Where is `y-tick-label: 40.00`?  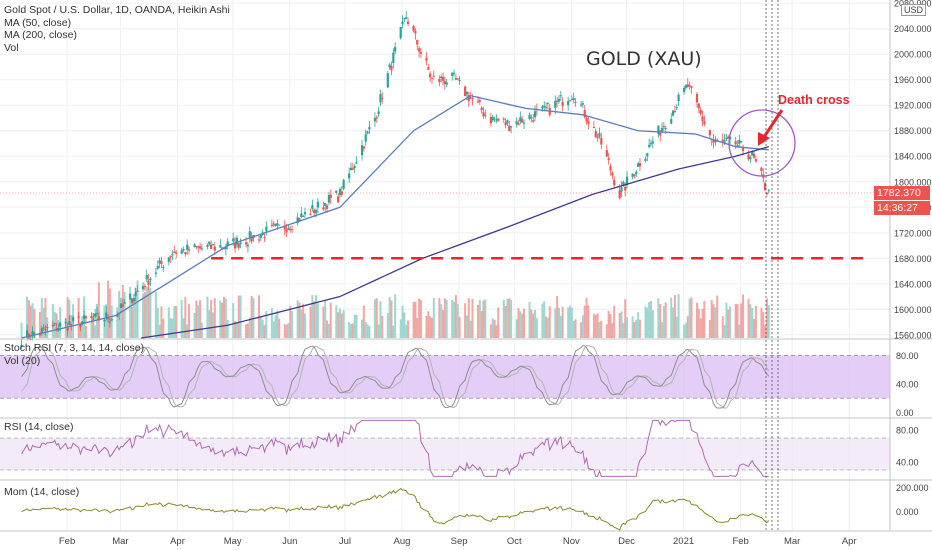 y-tick-label: 40.00 is located at coordinates (907, 384).